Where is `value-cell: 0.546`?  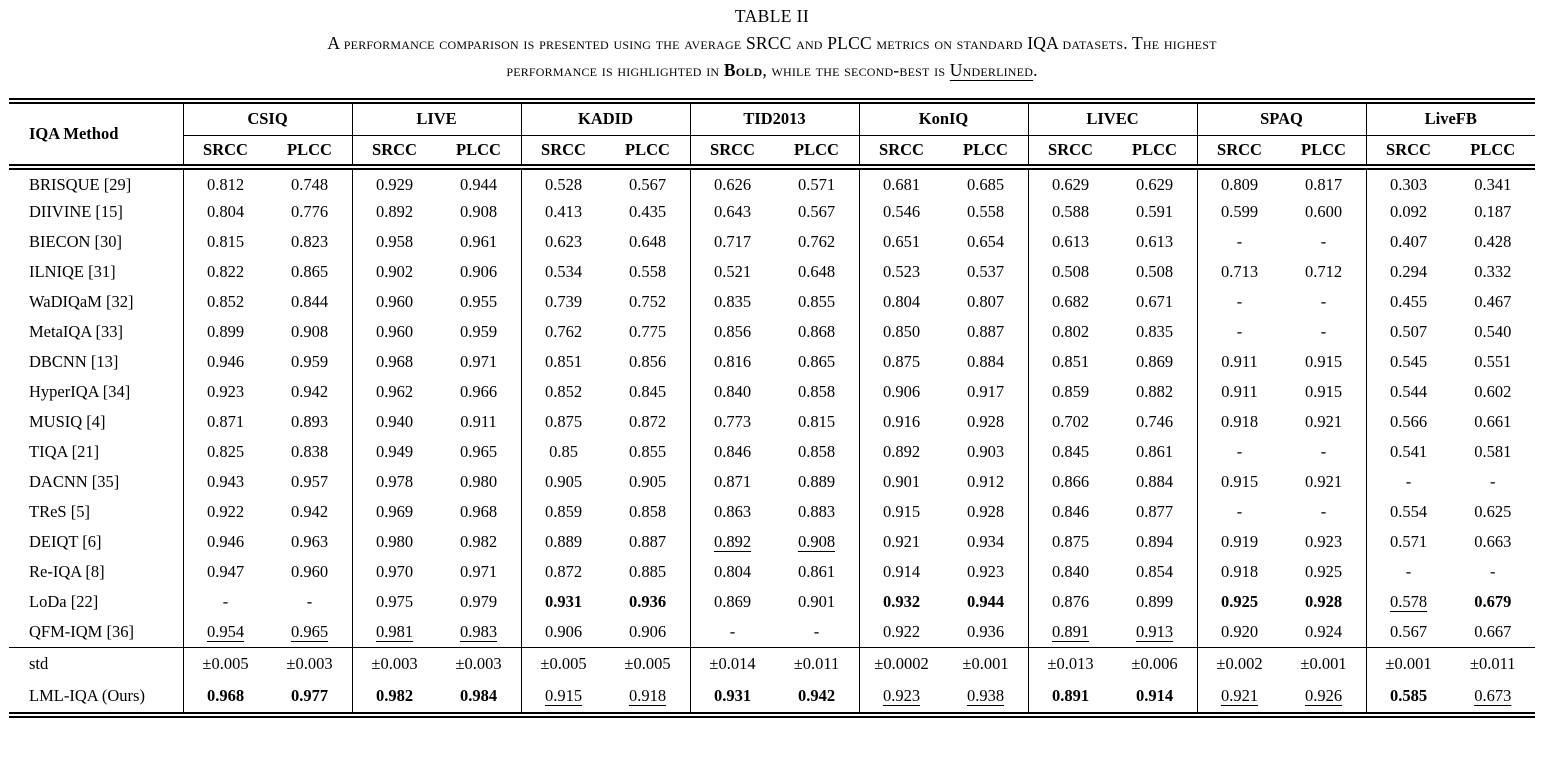 value-cell: 0.546 is located at coordinates (901, 212).